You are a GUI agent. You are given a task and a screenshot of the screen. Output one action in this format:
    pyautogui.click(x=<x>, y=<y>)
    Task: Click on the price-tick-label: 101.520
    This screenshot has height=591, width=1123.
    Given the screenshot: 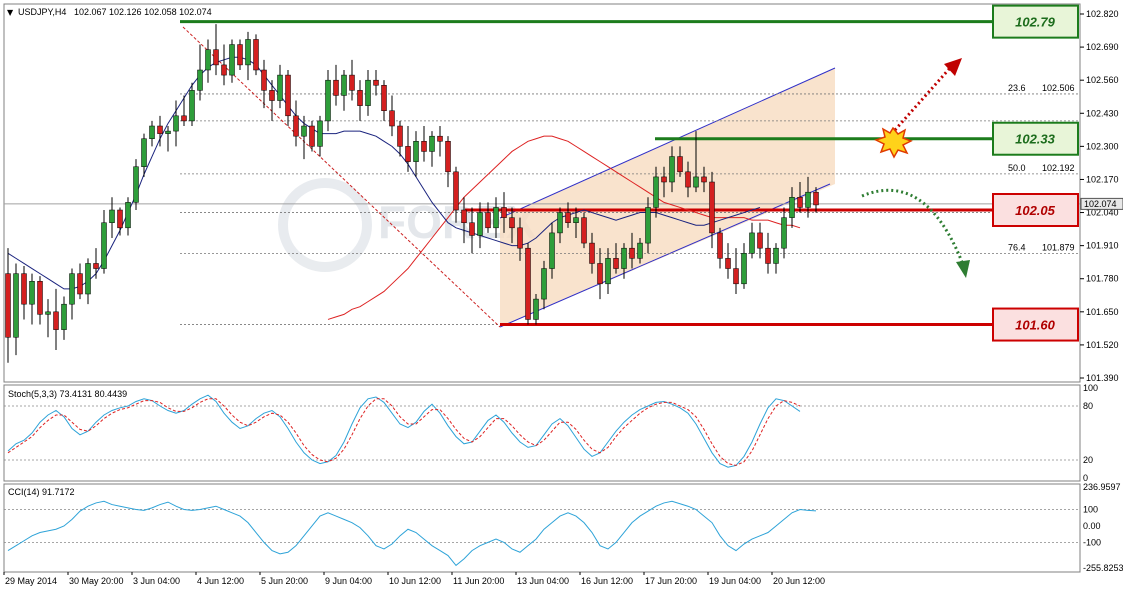 What is the action you would take?
    pyautogui.click(x=1102, y=345)
    